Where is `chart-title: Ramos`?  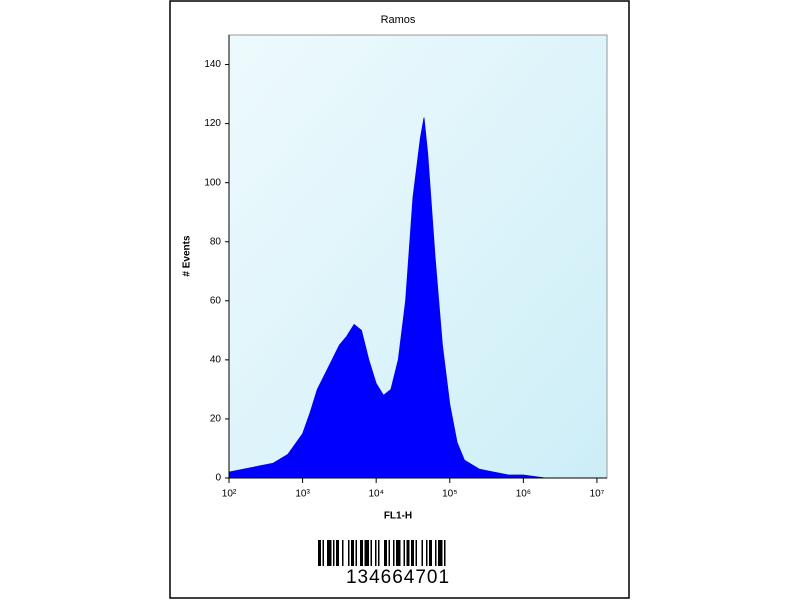 chart-title: Ramos is located at coordinates (398, 20).